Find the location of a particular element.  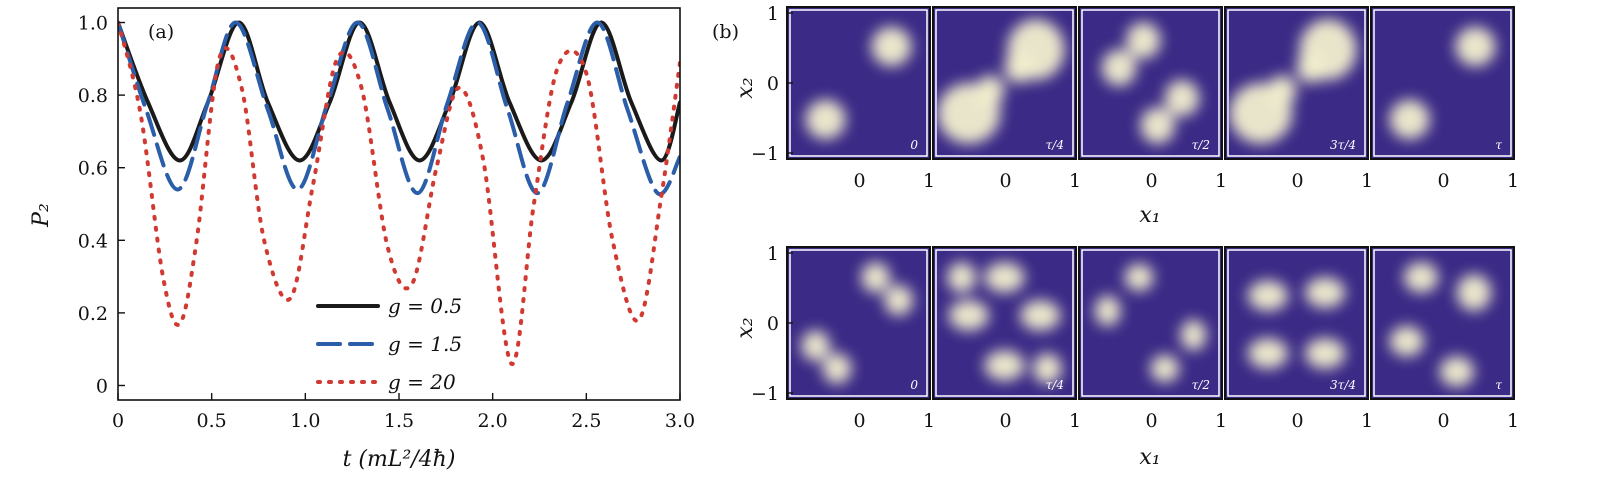

x-tick-label-a: 1.0 is located at coordinates (305, 421).